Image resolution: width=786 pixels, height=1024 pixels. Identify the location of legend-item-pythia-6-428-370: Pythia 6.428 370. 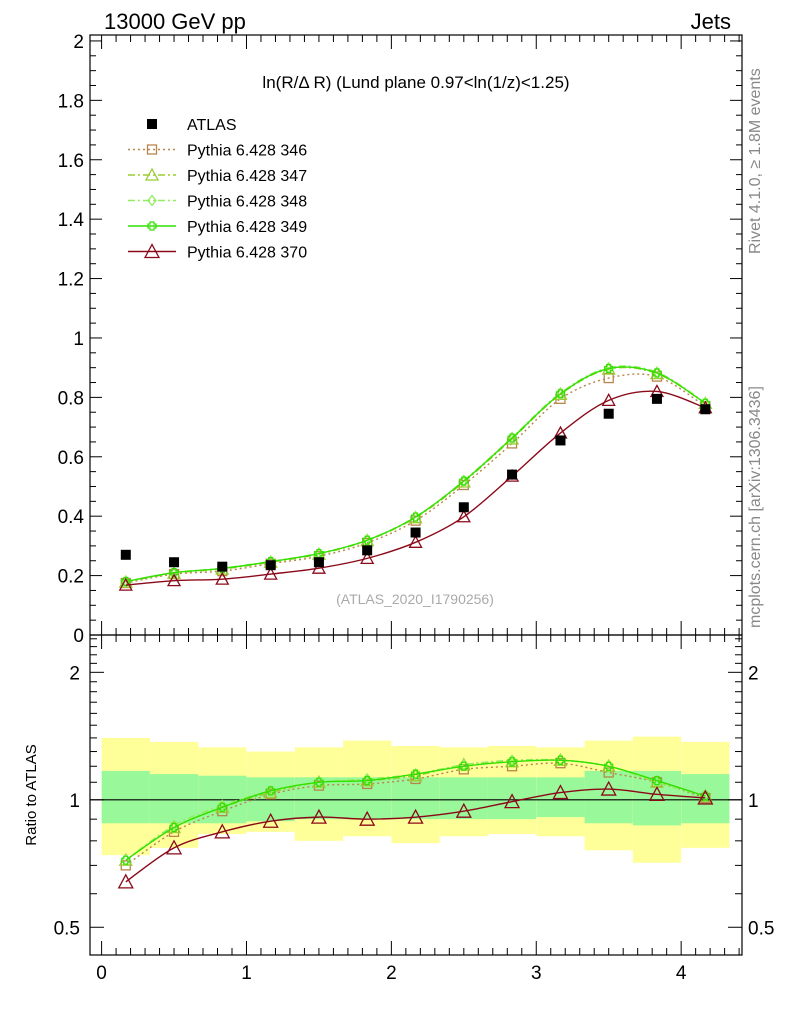
(217, 252).